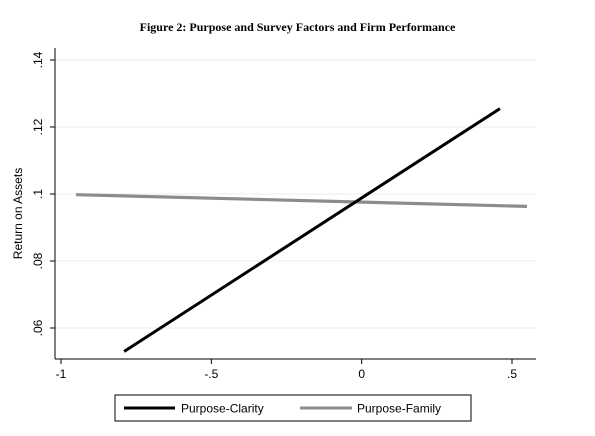 The image size is (595, 436). Describe the element at coordinates (38, 126) in the screenshot. I see `y-tick-label: .12` at that location.